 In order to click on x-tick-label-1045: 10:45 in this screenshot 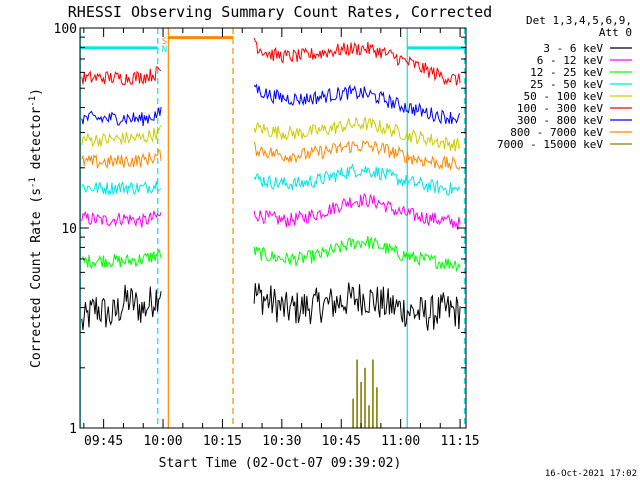, I will do `click(341, 441)`.